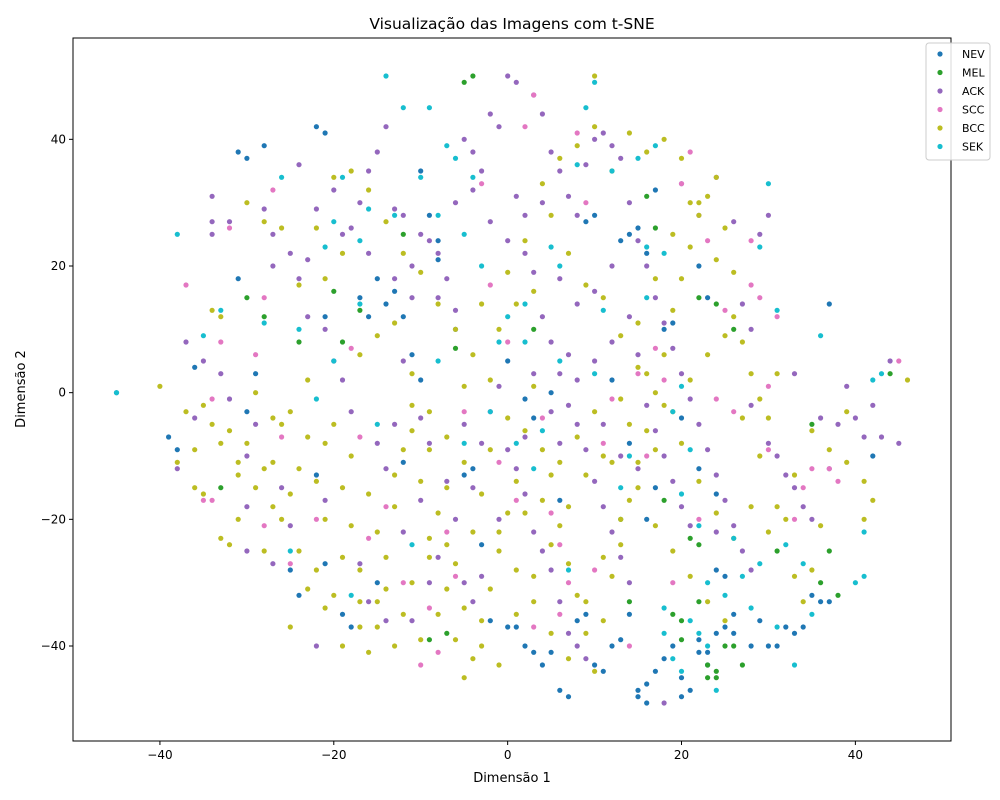 The image size is (1000, 800). Describe the element at coordinates (958, 101) in the screenshot. I see `legend: NEV MEL ACK SCC BCC SEK` at that location.